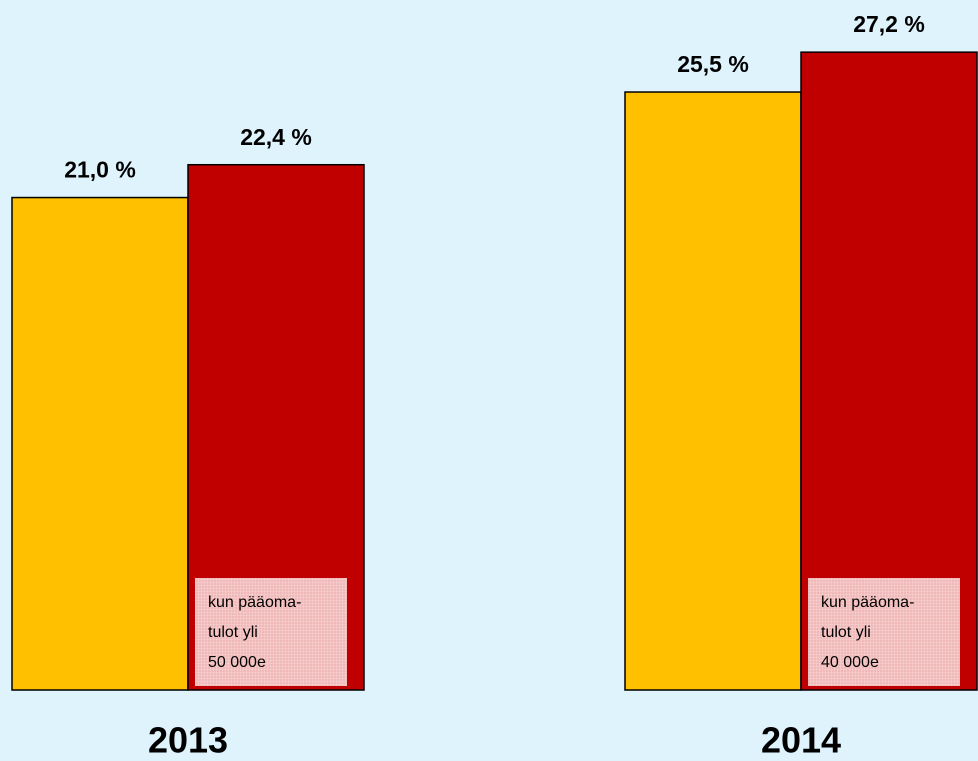 The height and width of the screenshot is (761, 978). I want to click on x-tick-label: 2013, so click(188, 740).